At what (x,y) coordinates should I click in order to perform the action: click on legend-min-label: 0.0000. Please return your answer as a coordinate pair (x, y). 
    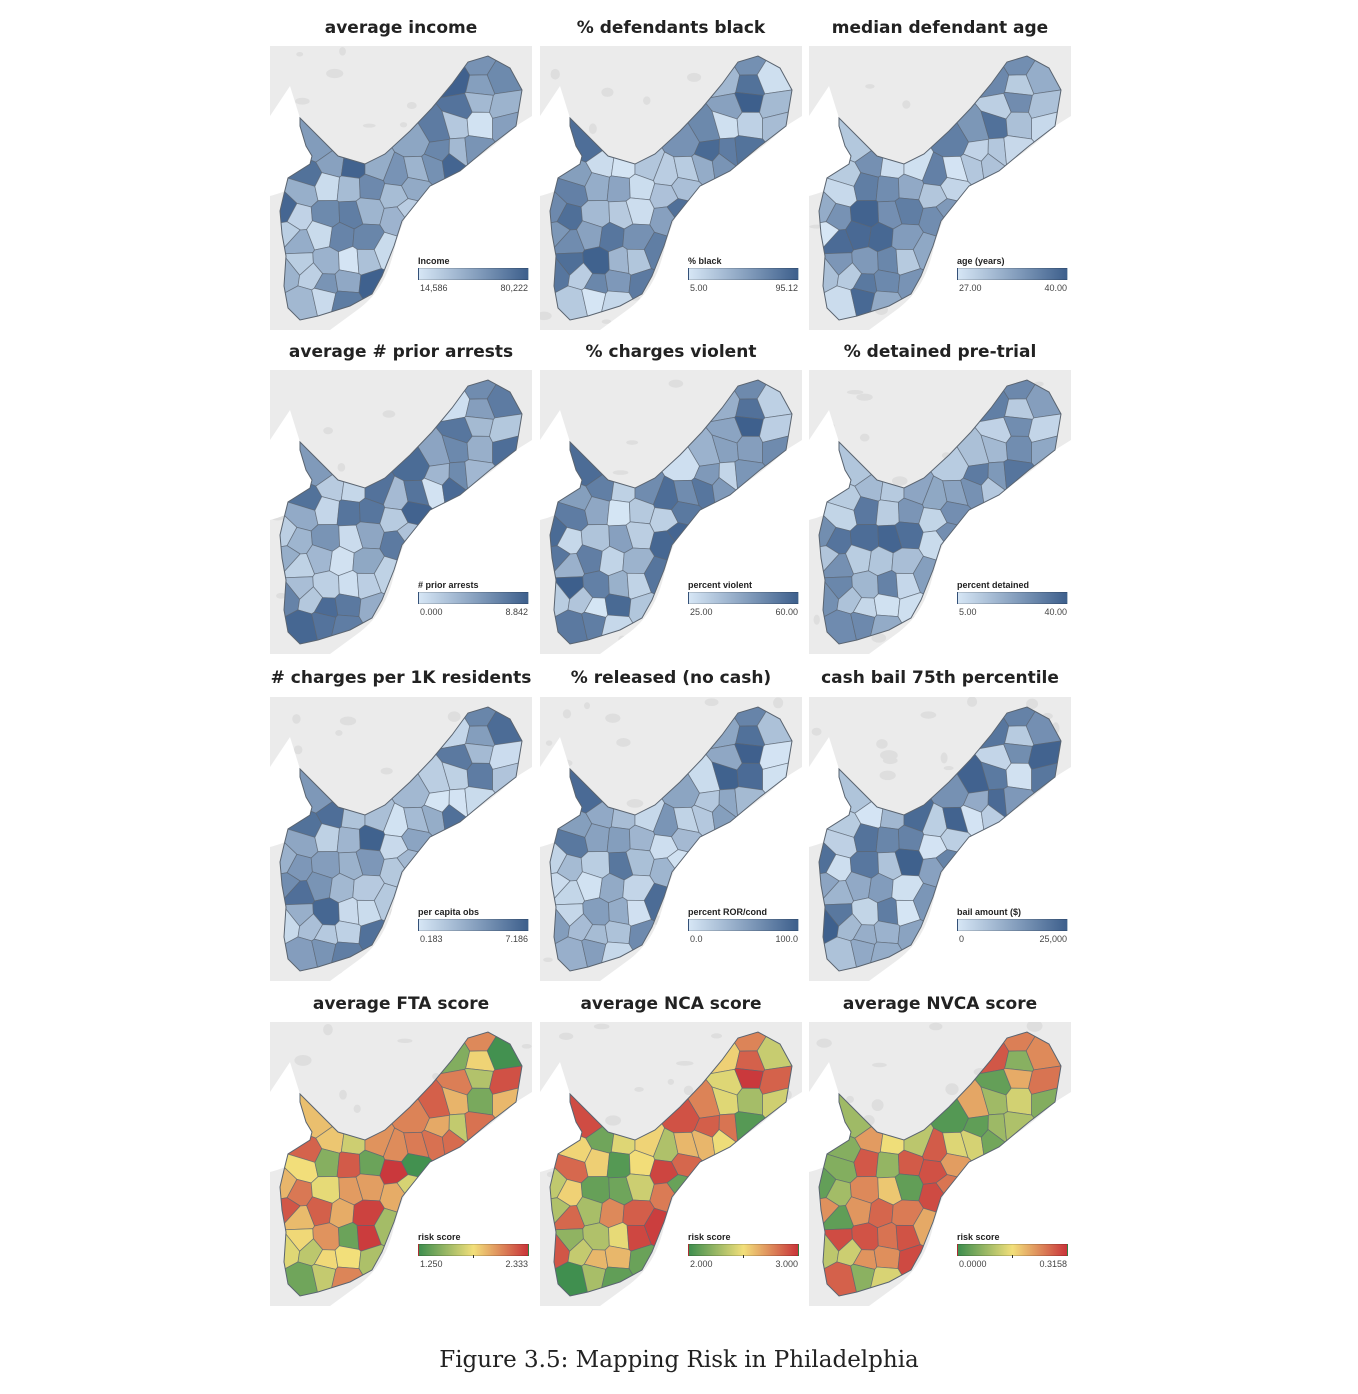
    Looking at the image, I should click on (973, 1264).